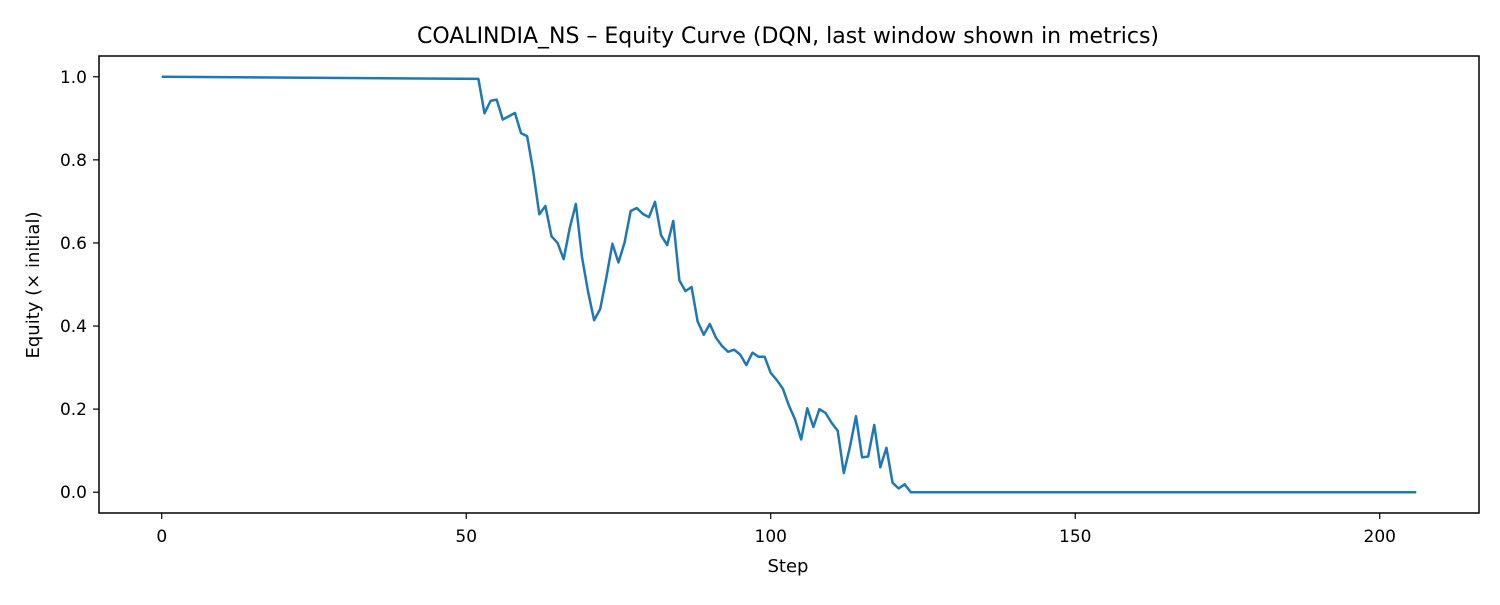 This screenshot has height=605, width=1500. Describe the element at coordinates (73, 410) in the screenshot. I see `y-tick-label: 0.2` at that location.